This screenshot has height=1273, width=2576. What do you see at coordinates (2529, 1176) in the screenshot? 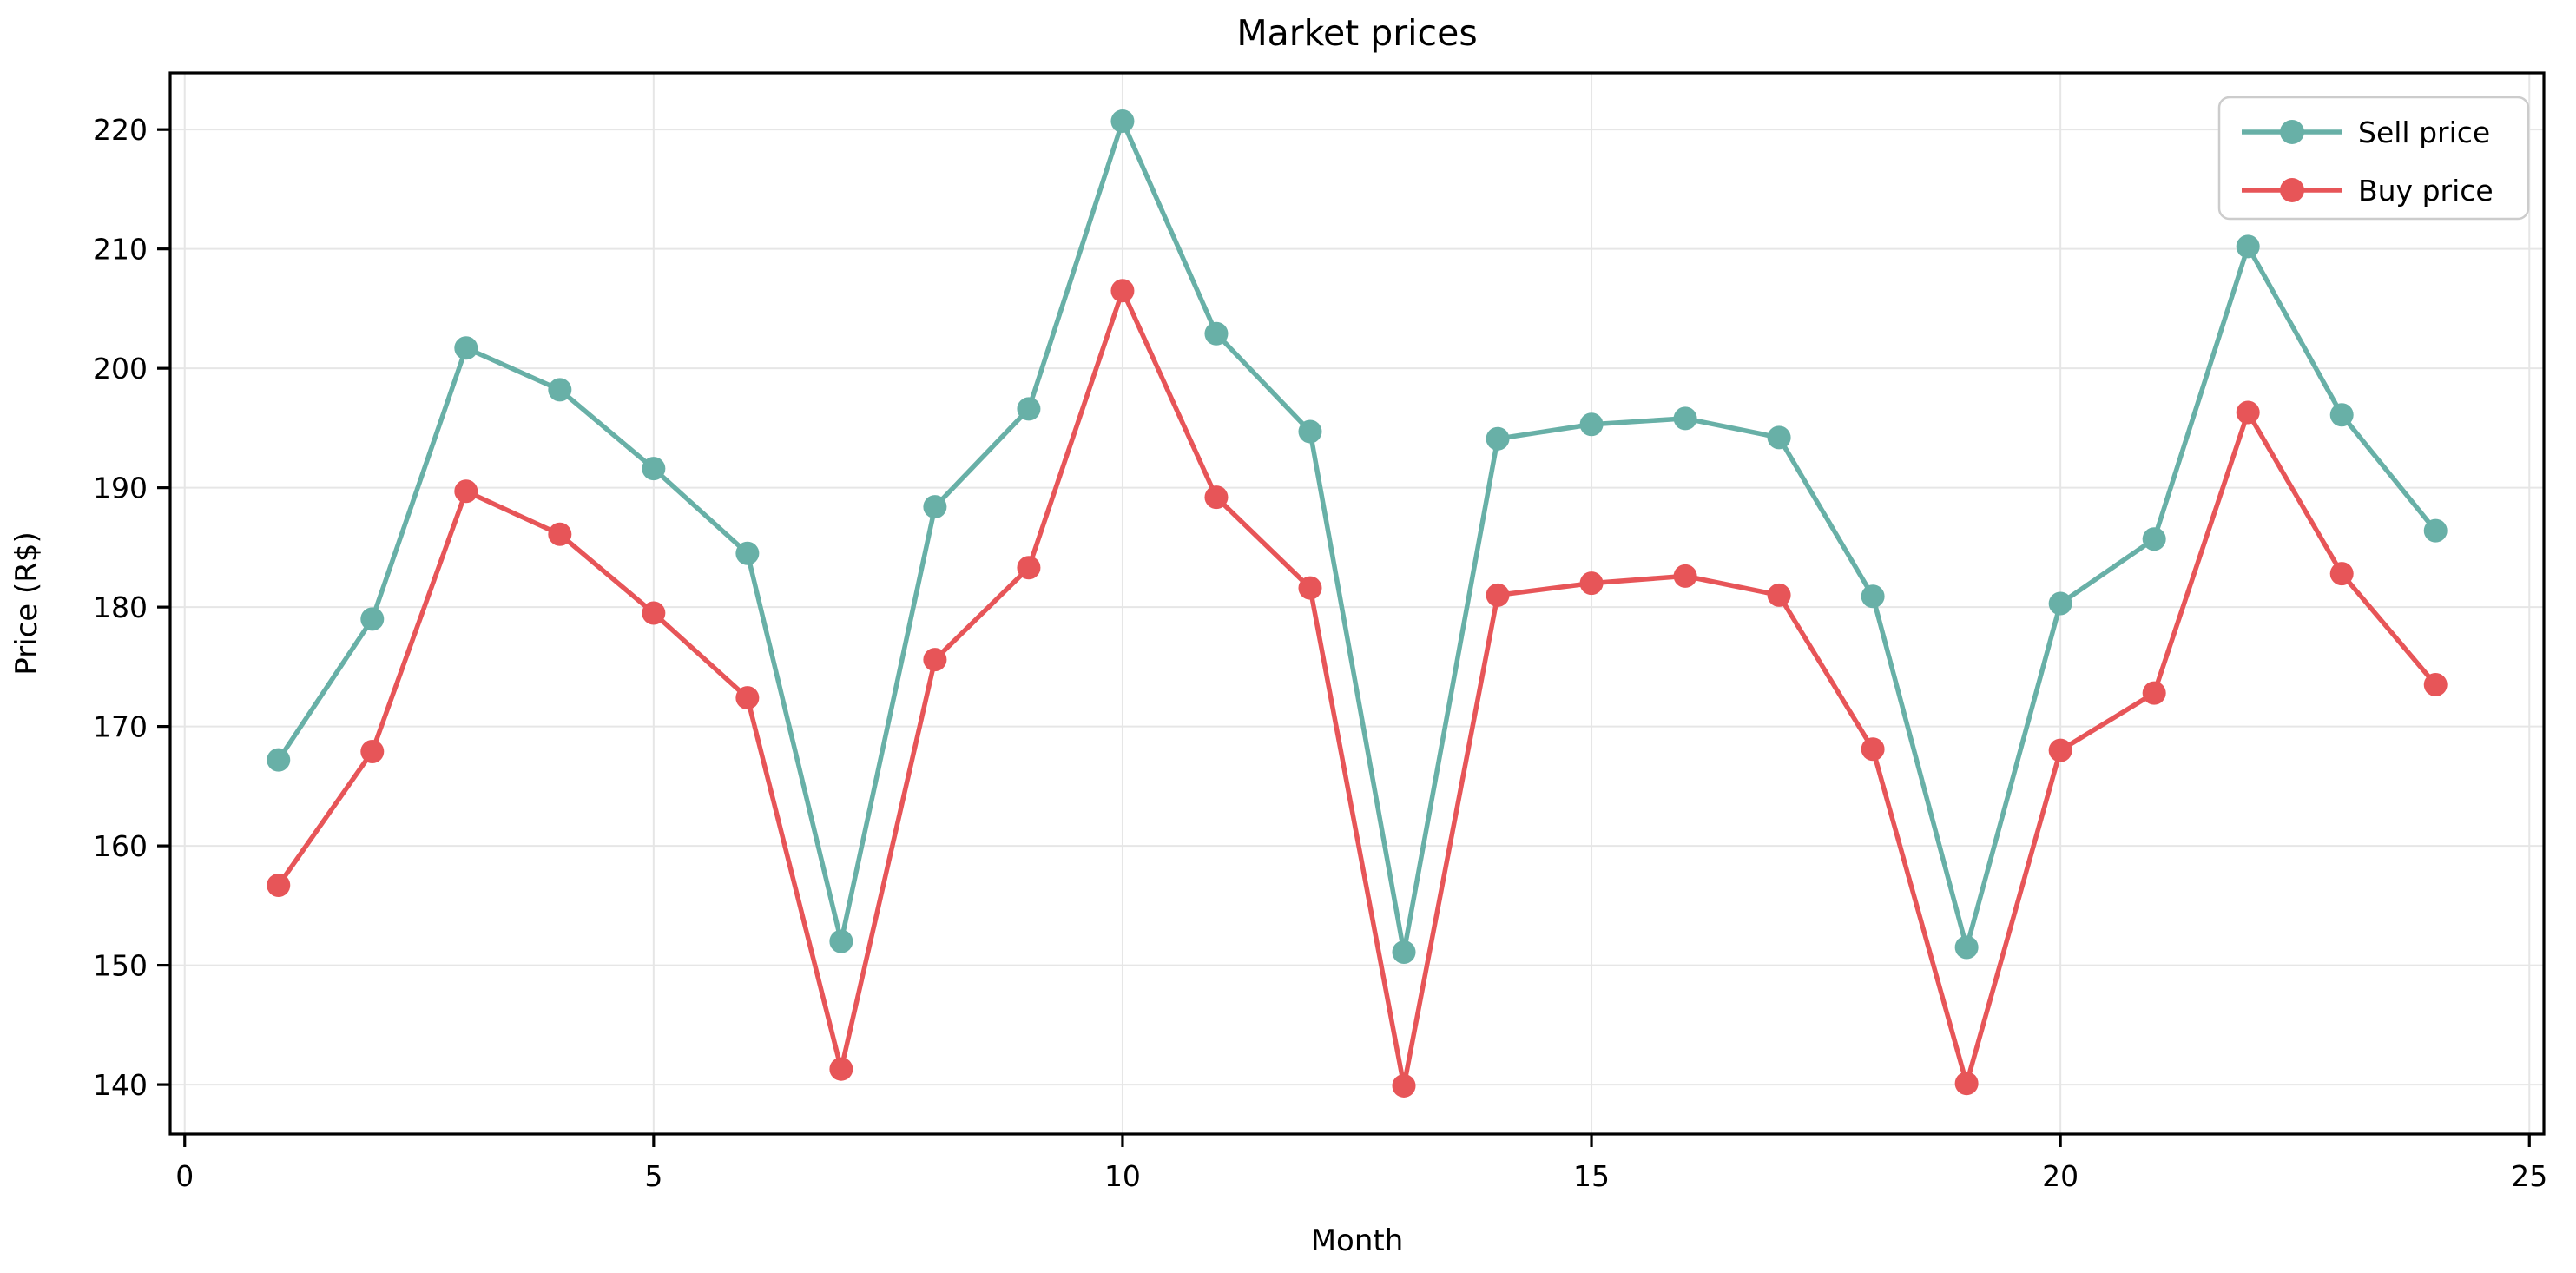
I see `x-tick-label: 25` at bounding box center [2529, 1176].